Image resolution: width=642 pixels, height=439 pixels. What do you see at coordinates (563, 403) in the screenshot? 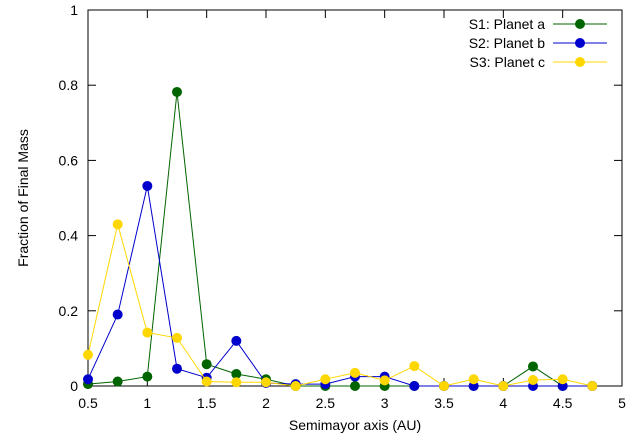
I see `x-tick-label: 4.5` at bounding box center [563, 403].